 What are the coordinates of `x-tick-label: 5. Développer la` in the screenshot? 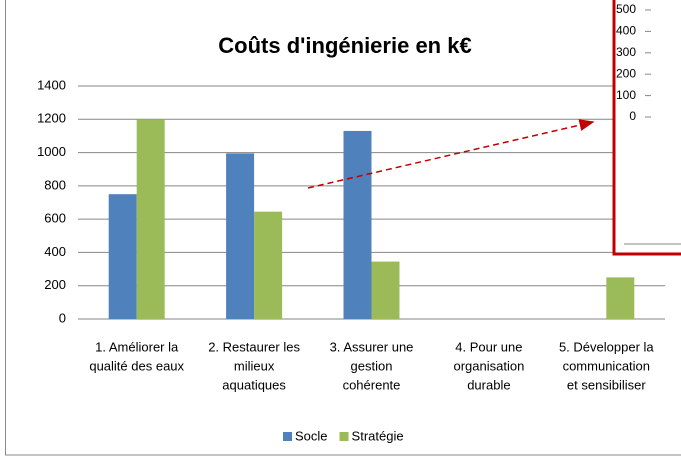 It's located at (606, 346).